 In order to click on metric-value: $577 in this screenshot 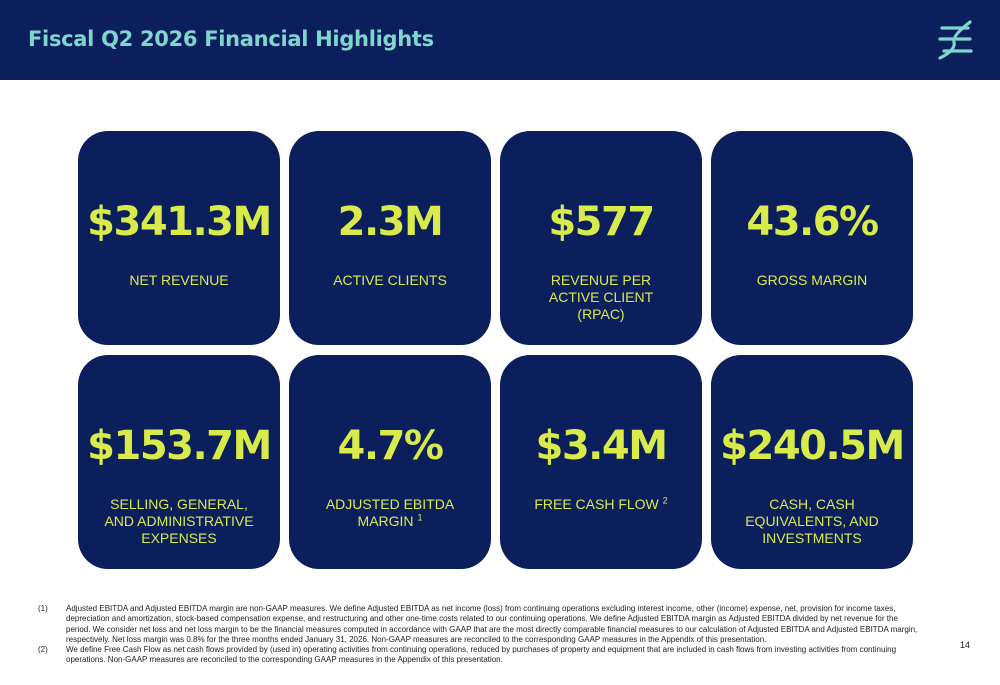, I will do `click(601, 222)`.